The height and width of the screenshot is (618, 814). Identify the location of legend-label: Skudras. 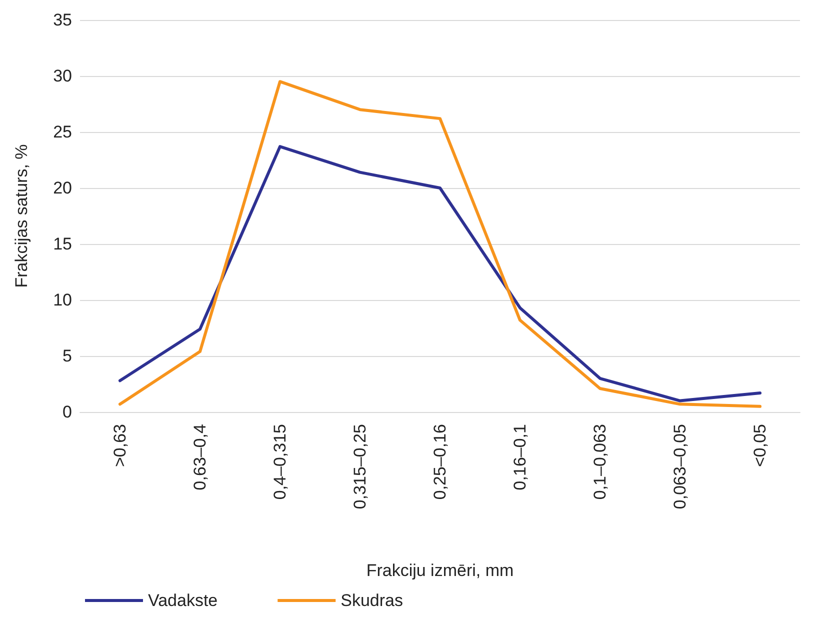
(371, 600).